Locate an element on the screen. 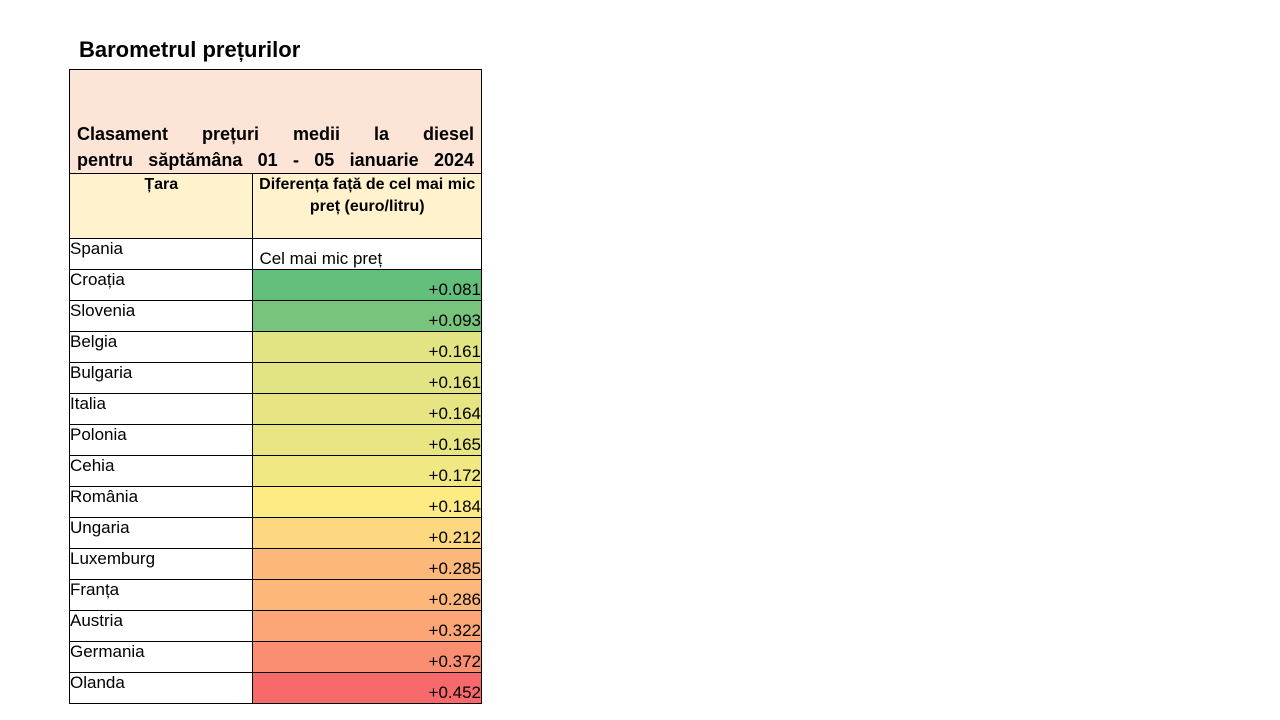 The height and width of the screenshot is (720, 1280). table-row: Ungaria +0.212 is located at coordinates (275, 533).